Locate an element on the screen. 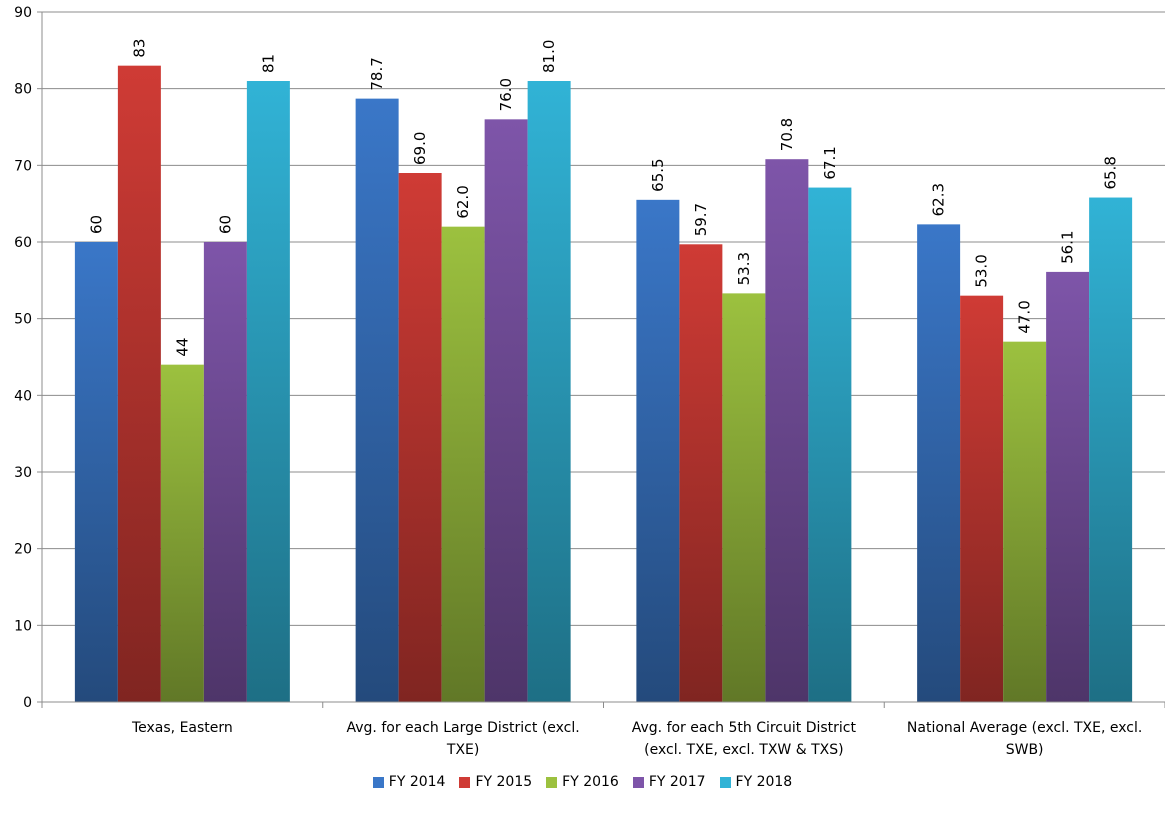 This screenshot has width=1165, height=822. legend-item: FY 2017 is located at coordinates (669, 782).